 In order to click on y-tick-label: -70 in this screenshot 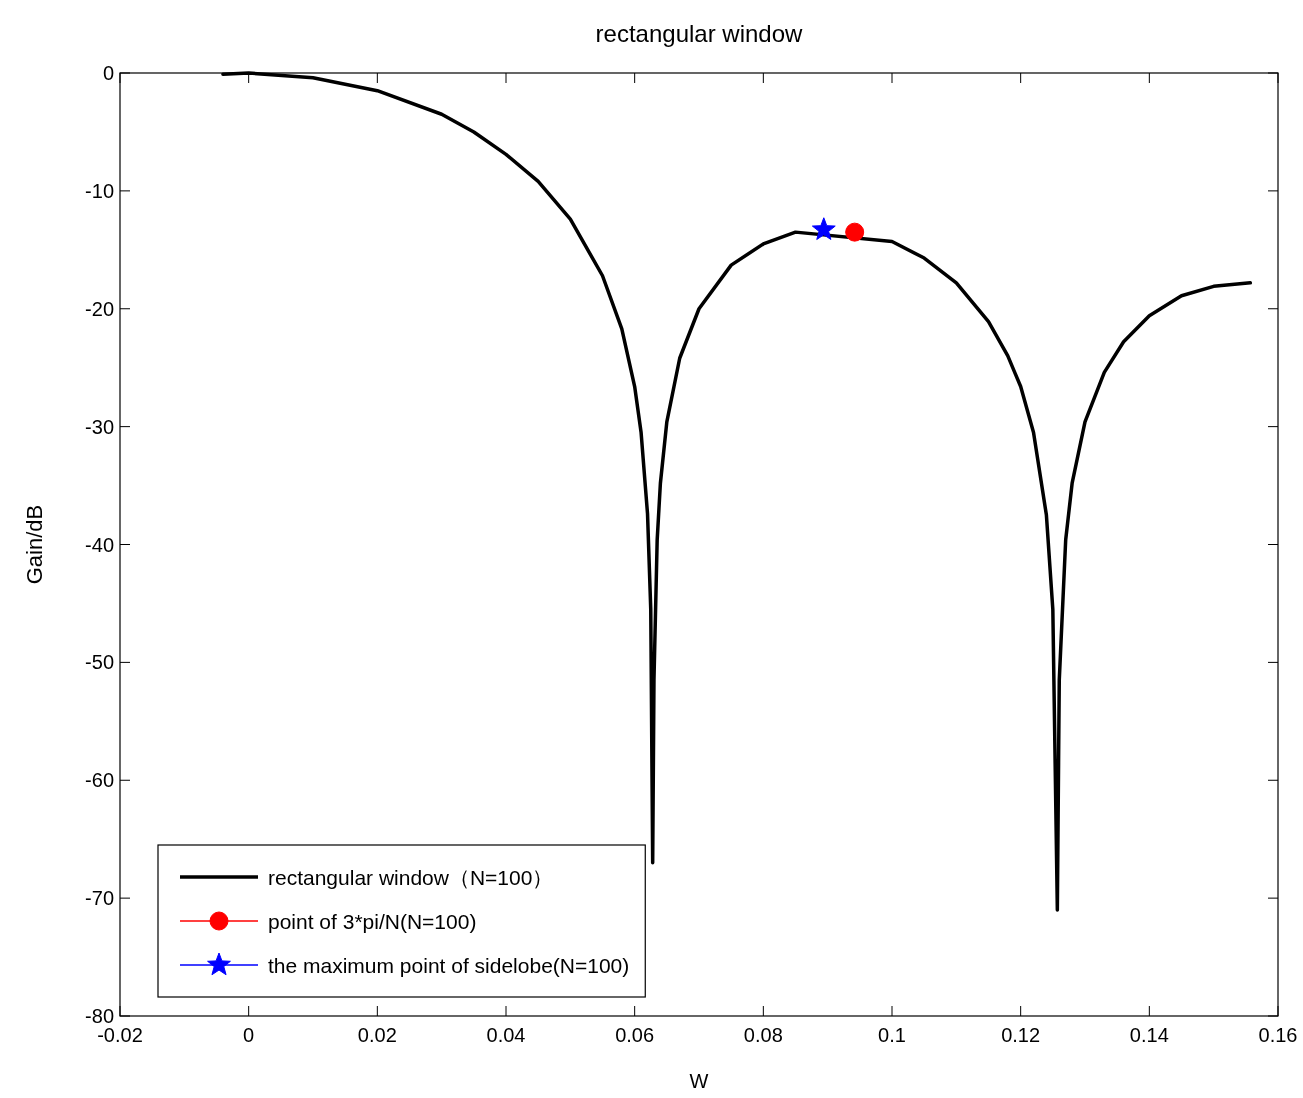, I will do `click(99, 898)`.